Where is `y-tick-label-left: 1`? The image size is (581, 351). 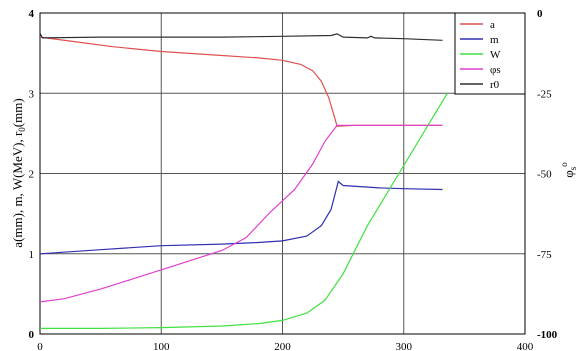 y-tick-label-left: 1 is located at coordinates (32, 255).